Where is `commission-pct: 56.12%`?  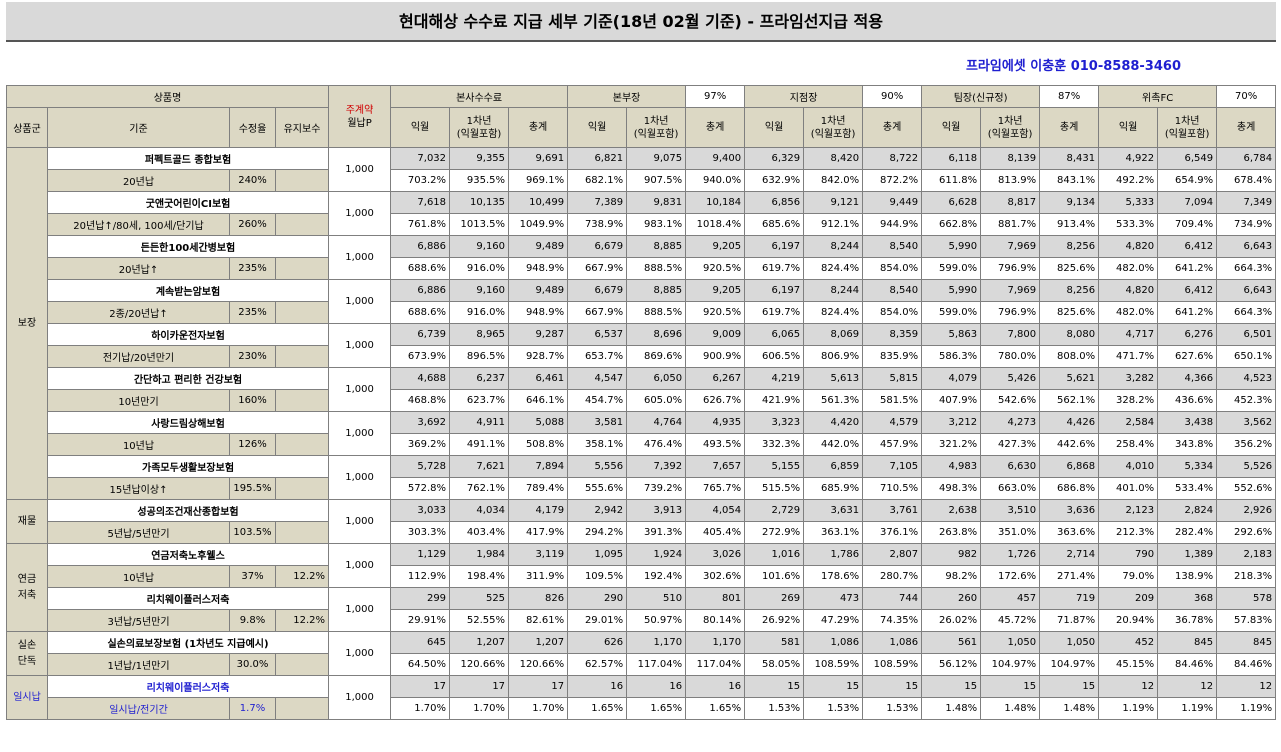 commission-pct: 56.12% is located at coordinates (951, 664).